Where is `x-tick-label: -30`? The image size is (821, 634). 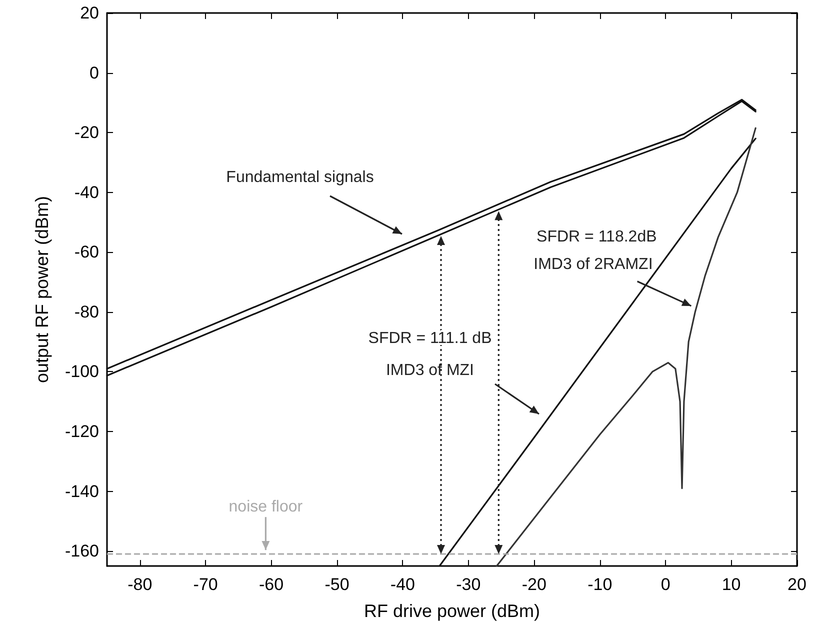 x-tick-label: -30 is located at coordinates (468, 584).